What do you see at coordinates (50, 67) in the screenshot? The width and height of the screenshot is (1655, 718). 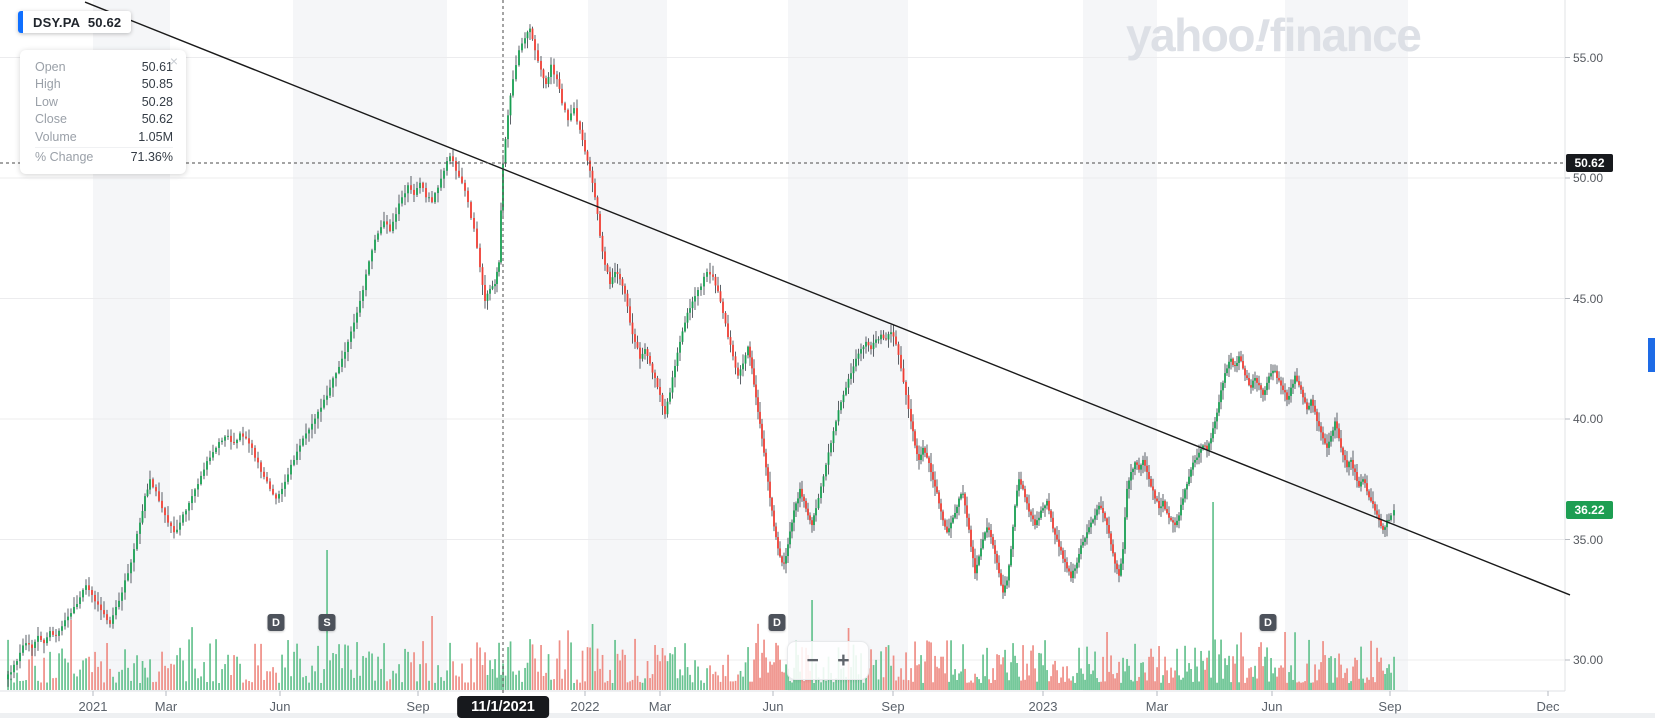 I see `open-label: Open` at bounding box center [50, 67].